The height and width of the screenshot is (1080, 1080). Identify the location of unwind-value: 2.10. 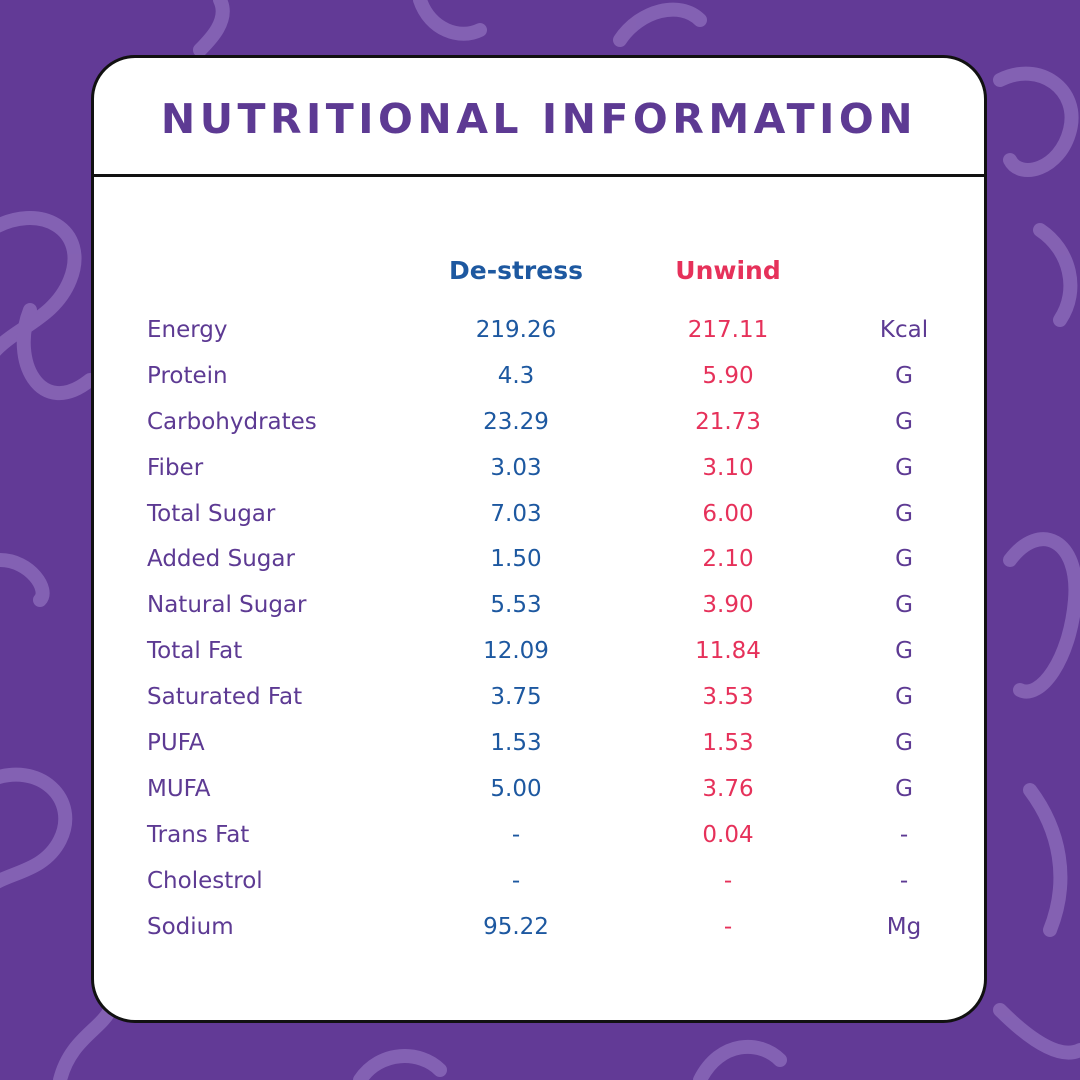
(728, 559).